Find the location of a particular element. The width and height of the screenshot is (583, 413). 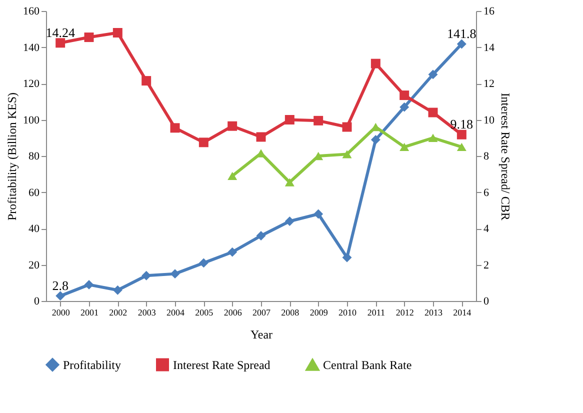

x-tick-label: 2009 is located at coordinates (319, 313).